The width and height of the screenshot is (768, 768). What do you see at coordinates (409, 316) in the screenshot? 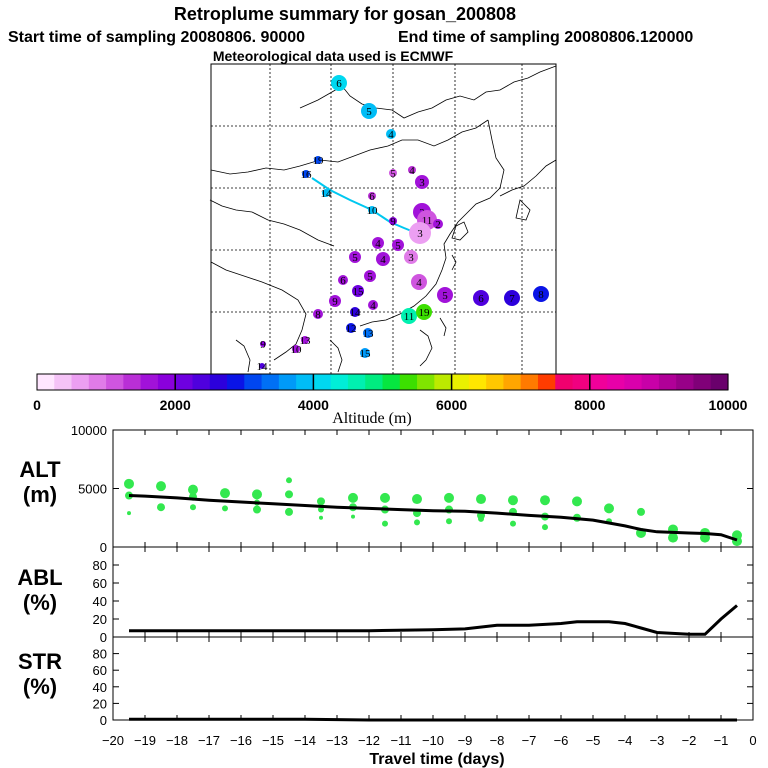
I see `trajectory-marker: 11` at bounding box center [409, 316].